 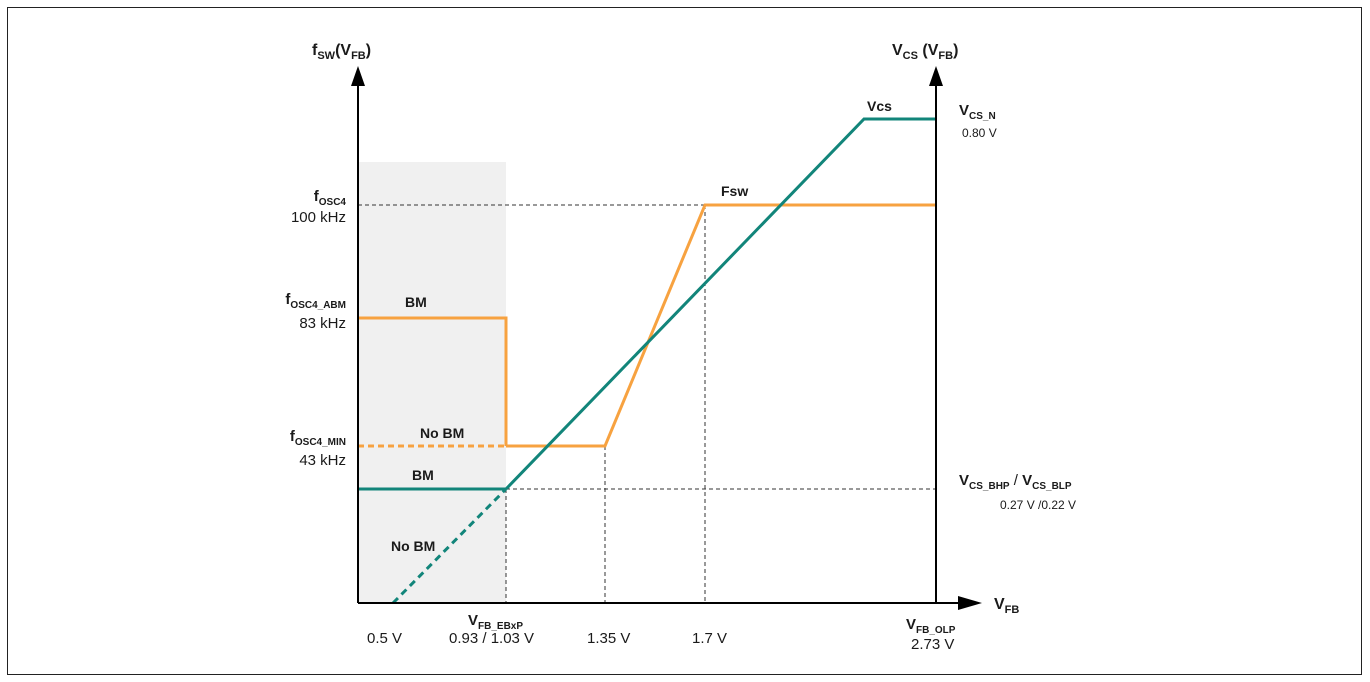 I want to click on x-tick-135: 1.35 V, so click(x=608, y=638).